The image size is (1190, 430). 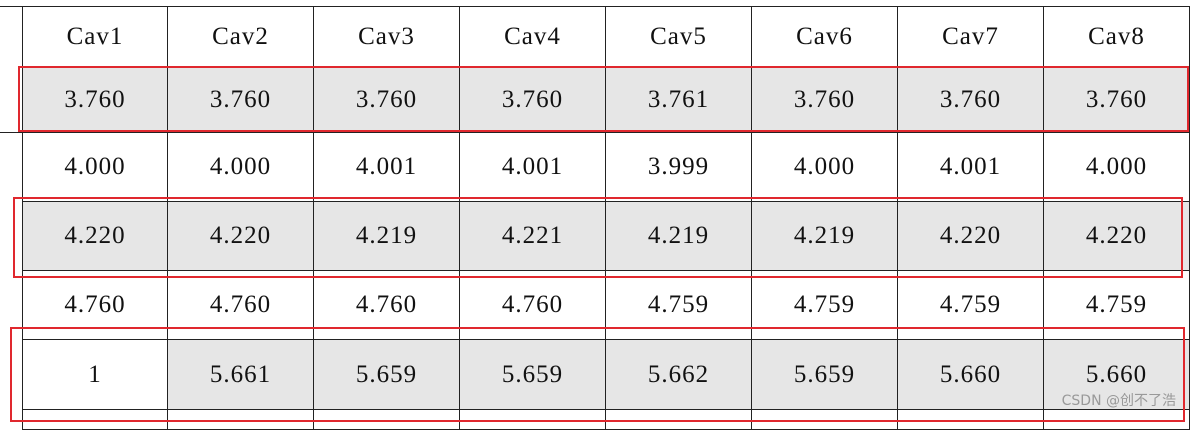 What do you see at coordinates (95, 37) in the screenshot?
I see `header-cell: Cav1` at bounding box center [95, 37].